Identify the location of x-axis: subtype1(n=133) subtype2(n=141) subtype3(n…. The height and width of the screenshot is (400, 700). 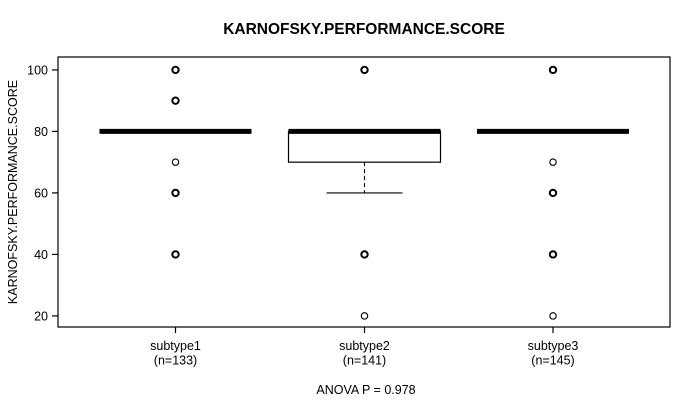
(364, 347).